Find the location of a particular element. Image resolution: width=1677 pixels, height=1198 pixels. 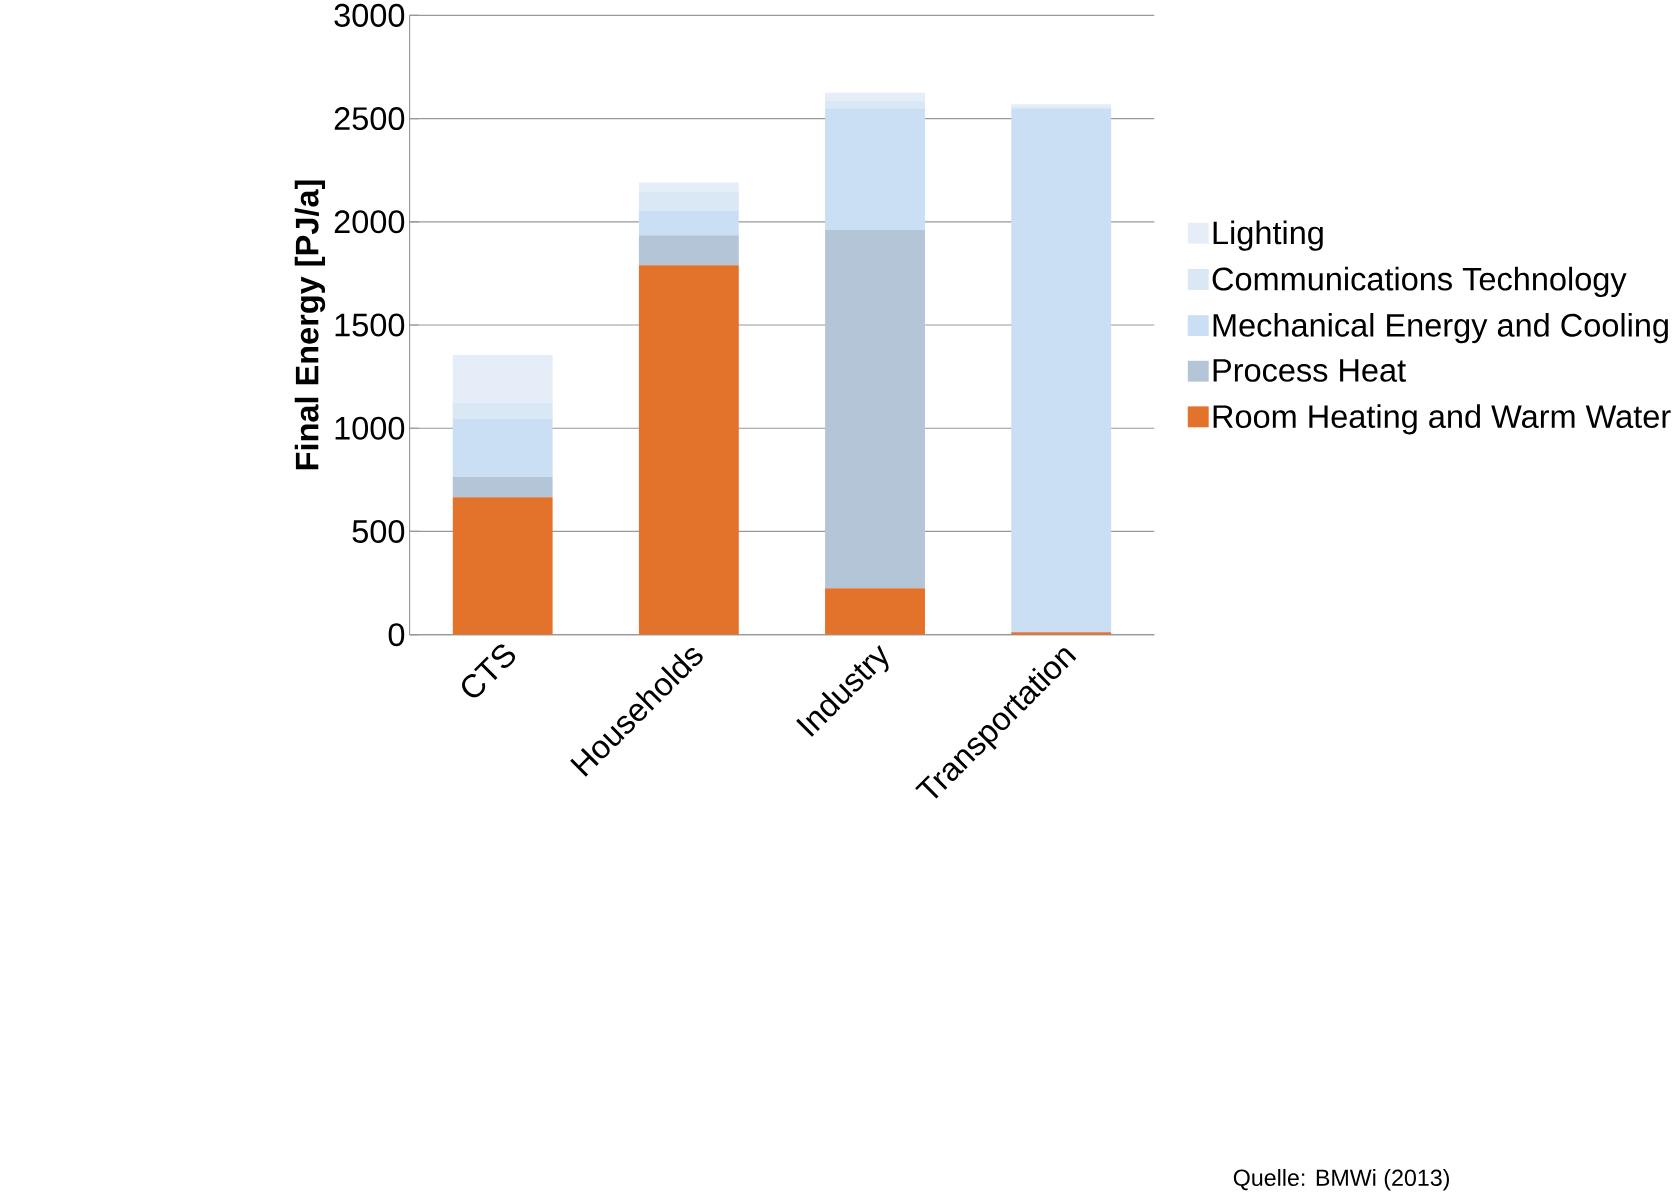

x-tick-label: CTS is located at coordinates (489, 671).